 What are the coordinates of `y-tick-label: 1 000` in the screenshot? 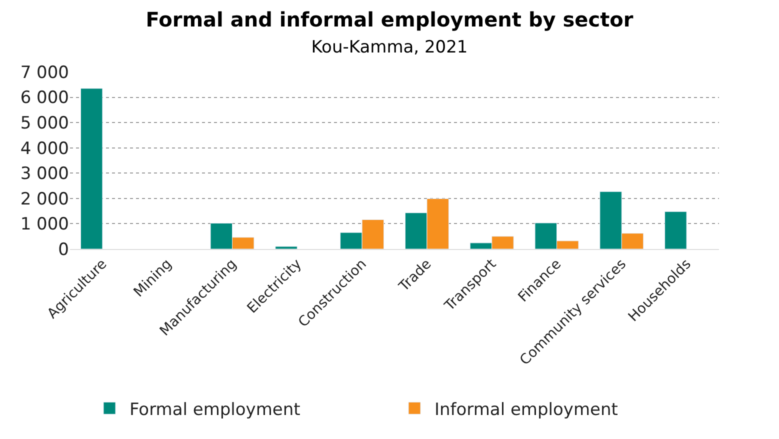 It's located at (44, 224).